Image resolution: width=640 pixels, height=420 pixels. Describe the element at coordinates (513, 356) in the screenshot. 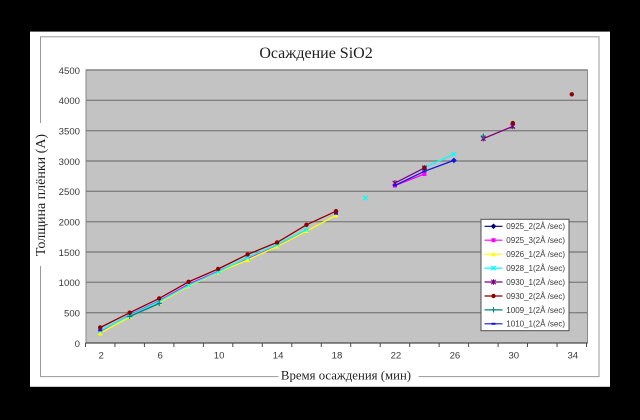

I see `svg-text: 30` at that location.